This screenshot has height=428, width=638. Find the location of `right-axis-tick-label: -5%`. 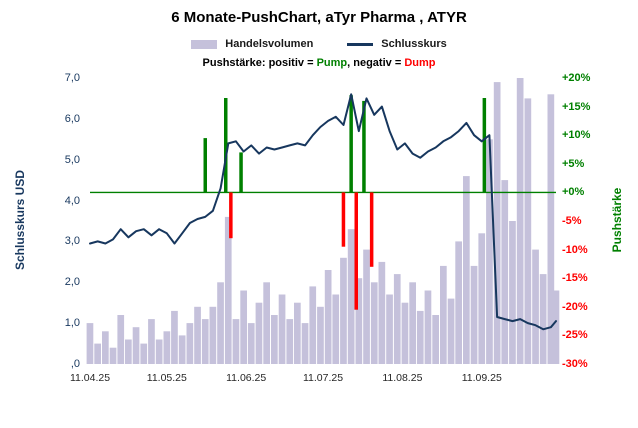

right-axis-tick-label: -5% is located at coordinates (572, 221).